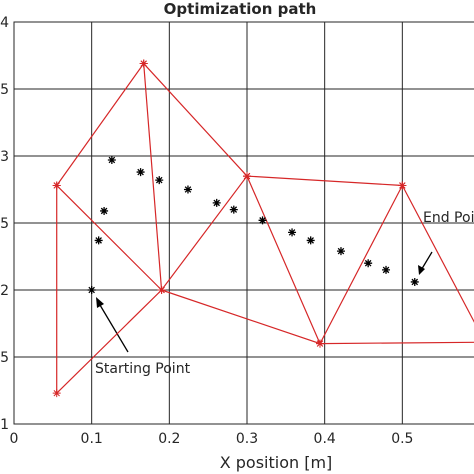 This screenshot has width=474, height=474. What do you see at coordinates (4, 23) in the screenshot?
I see `y-tick-label: 4` at bounding box center [4, 23].